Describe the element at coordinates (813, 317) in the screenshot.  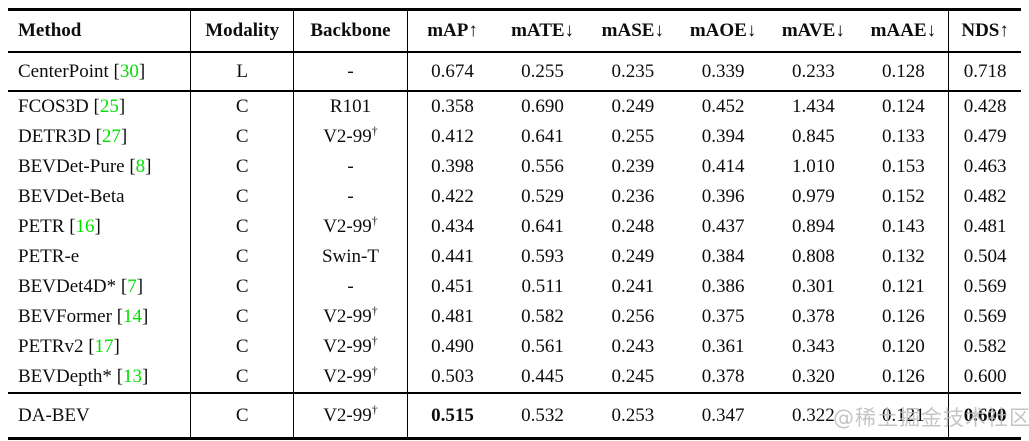
I see `cell-mave: 0.378` at that location.